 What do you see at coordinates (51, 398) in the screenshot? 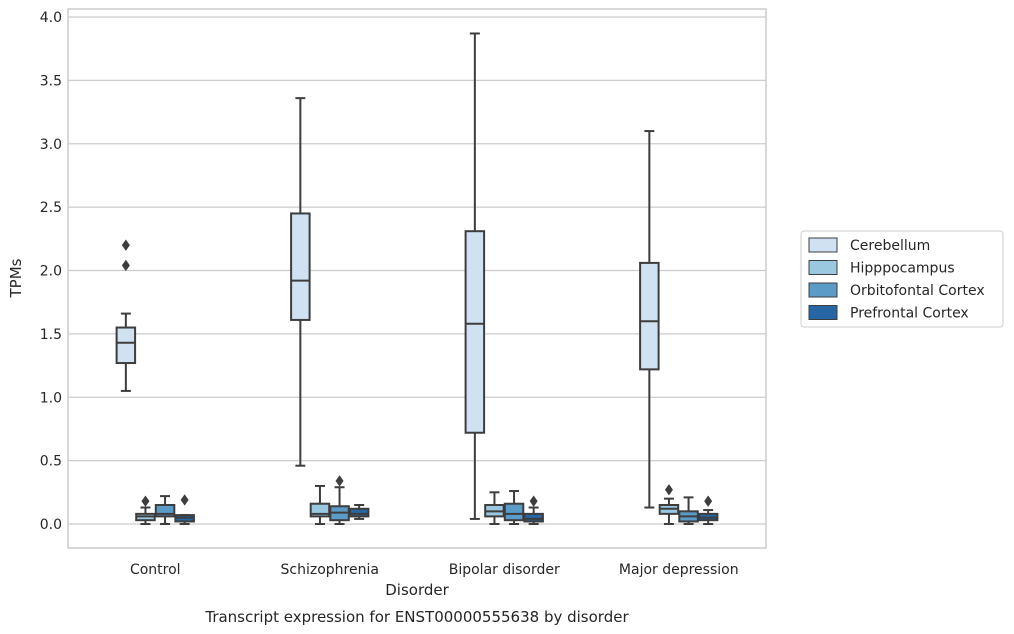
I see `y-tick-label: 1.0` at bounding box center [51, 398].